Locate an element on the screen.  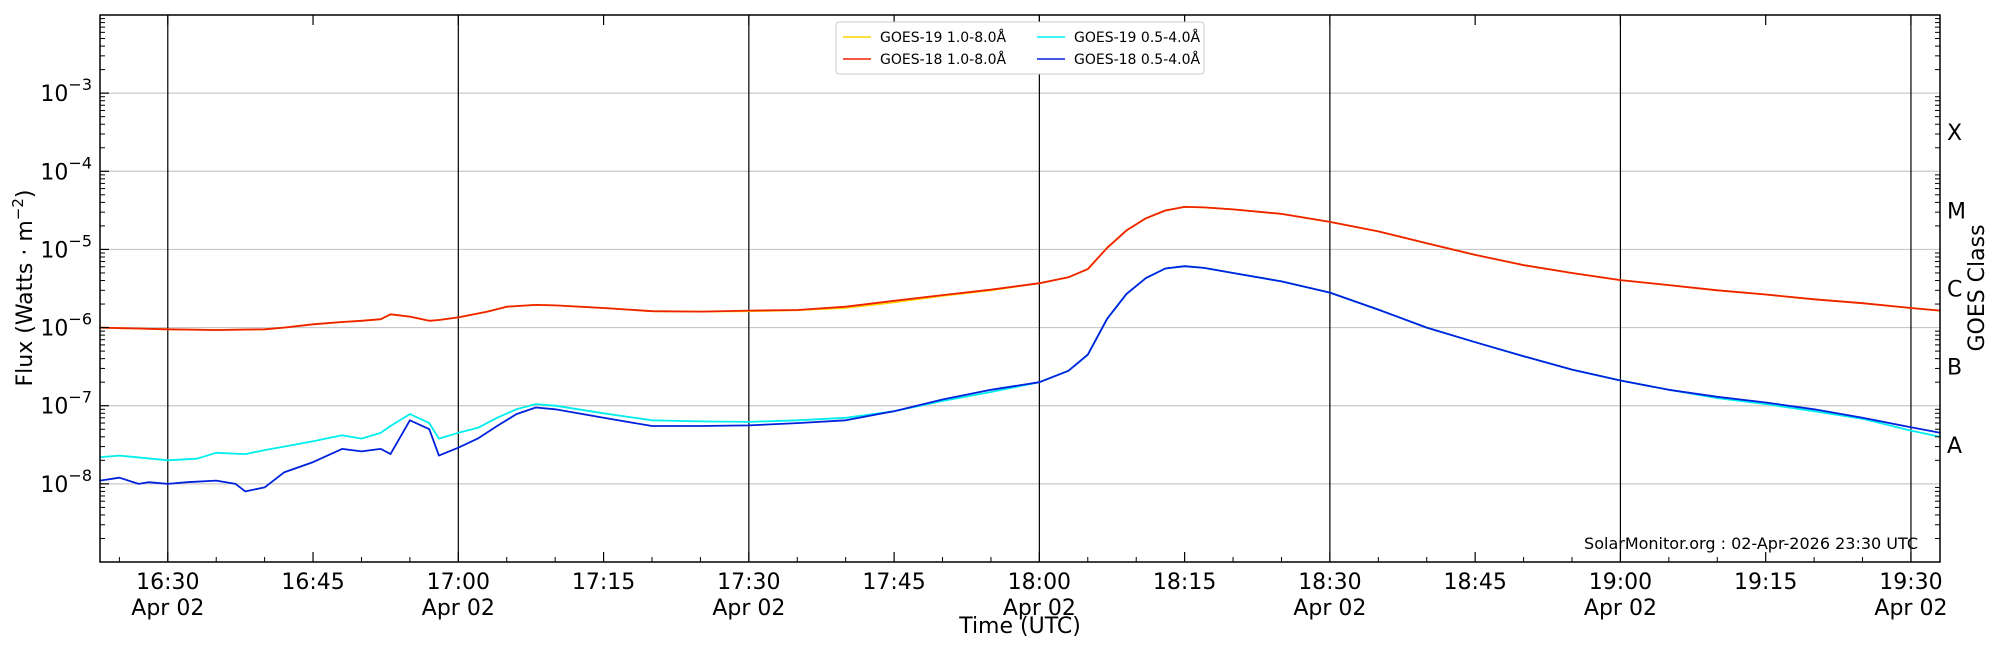
goes-class-axis-label: GOES Class is located at coordinates (1977, 287).